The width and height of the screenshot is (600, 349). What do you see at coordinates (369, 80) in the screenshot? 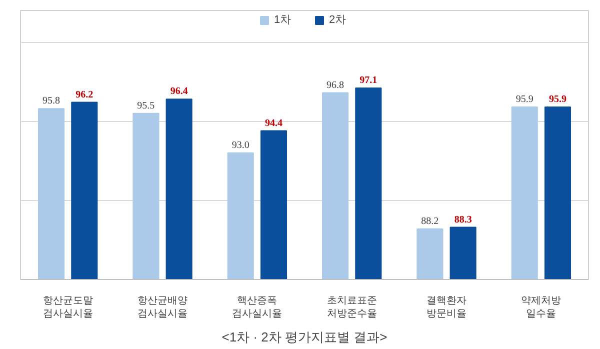
I see `data-label: 97.1` at bounding box center [369, 80].